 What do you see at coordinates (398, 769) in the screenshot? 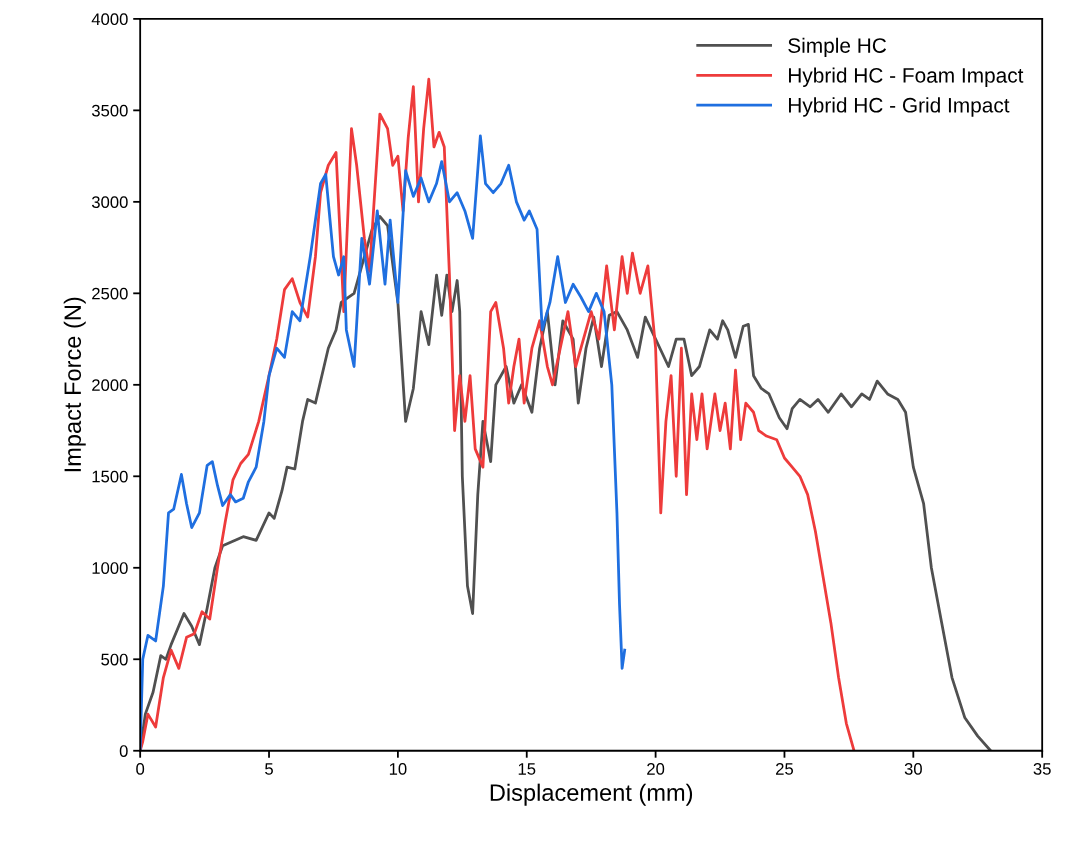
I see `x-tick-label: 10` at bounding box center [398, 769].